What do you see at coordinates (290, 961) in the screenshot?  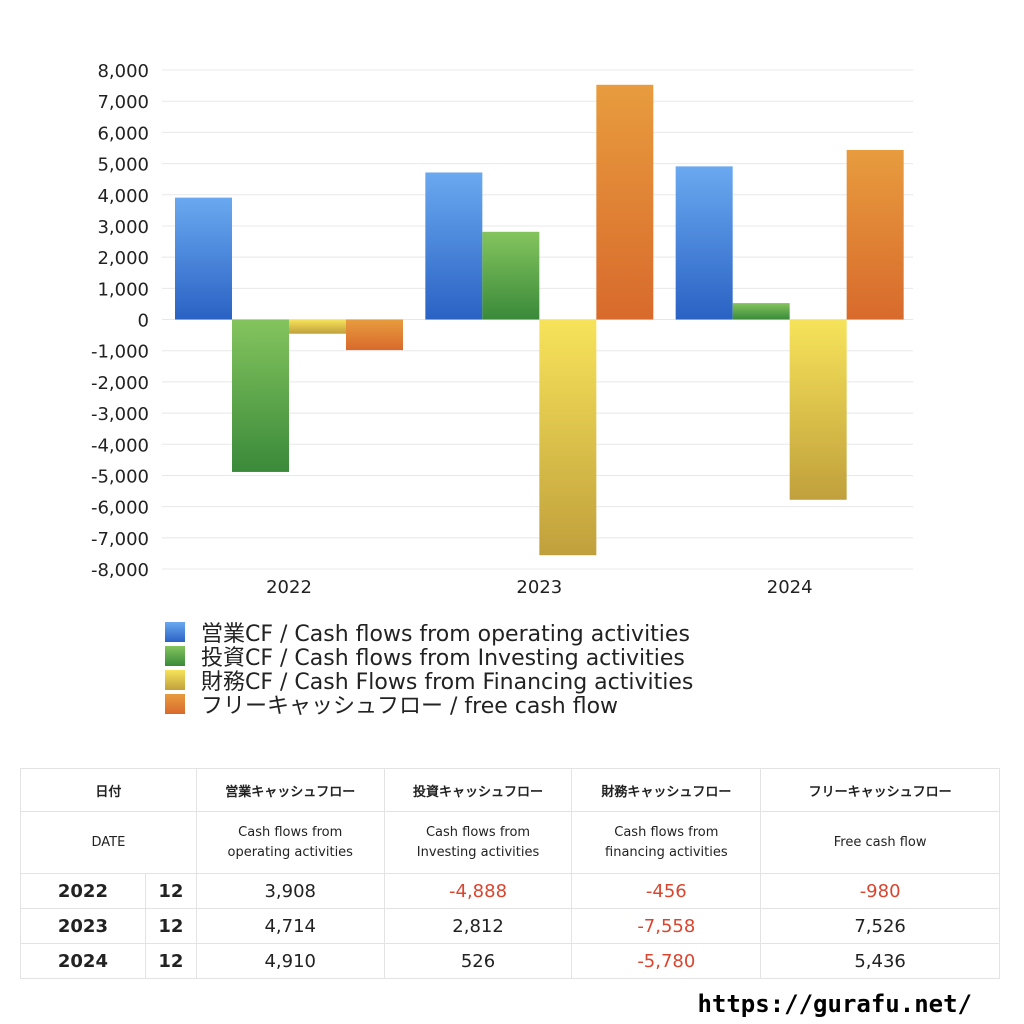 I see `cell-operating: 4,910` at bounding box center [290, 961].